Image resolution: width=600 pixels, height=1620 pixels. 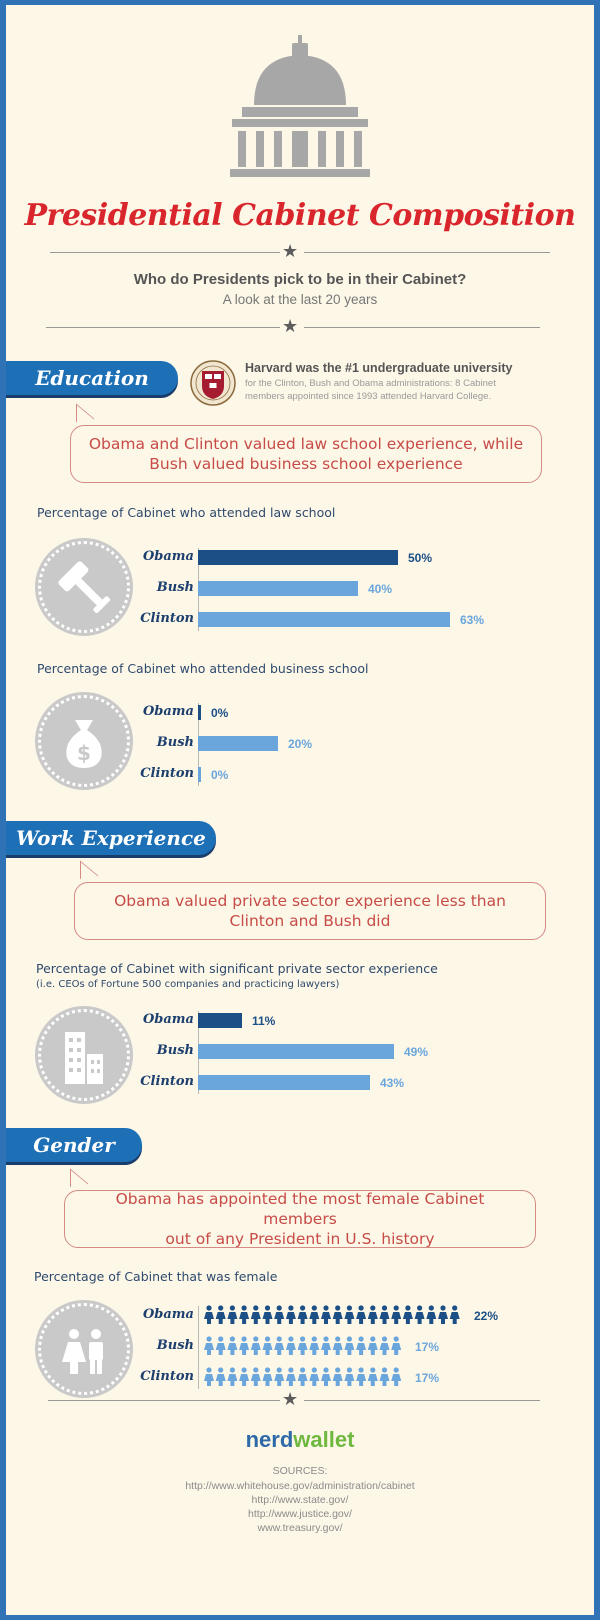 What do you see at coordinates (213, 383) in the screenshot?
I see `harvard-seal-icon` at bounding box center [213, 383].